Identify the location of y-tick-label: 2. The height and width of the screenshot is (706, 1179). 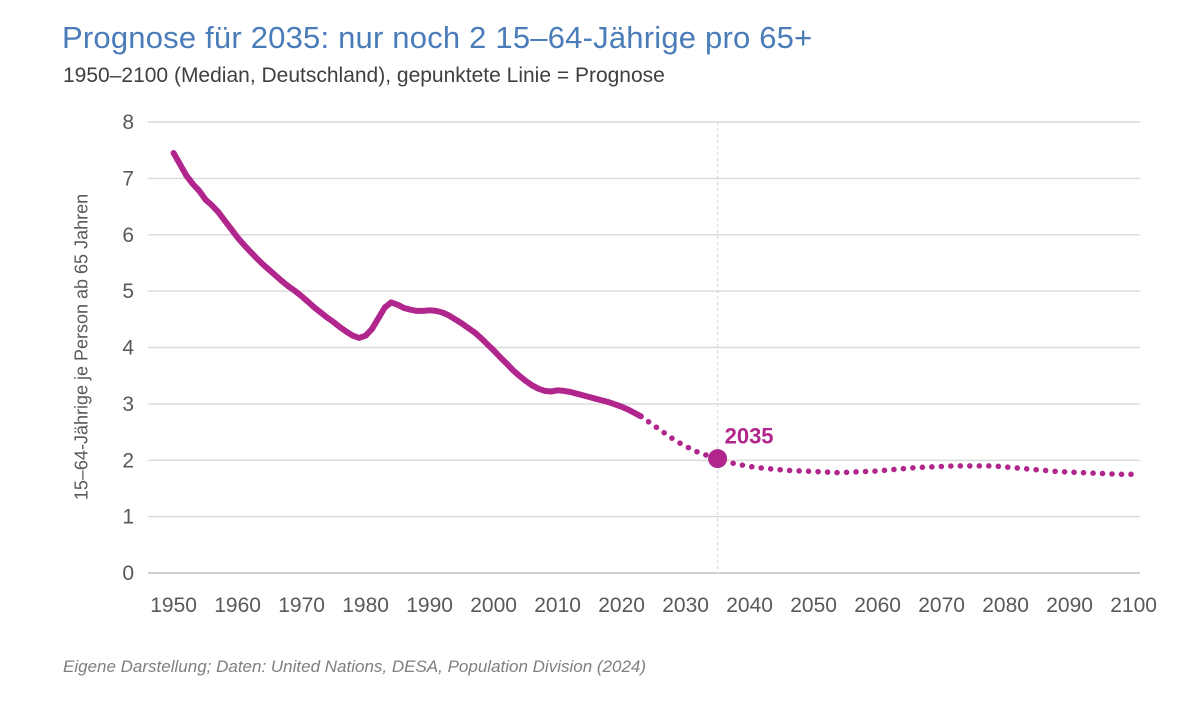
(128, 460).